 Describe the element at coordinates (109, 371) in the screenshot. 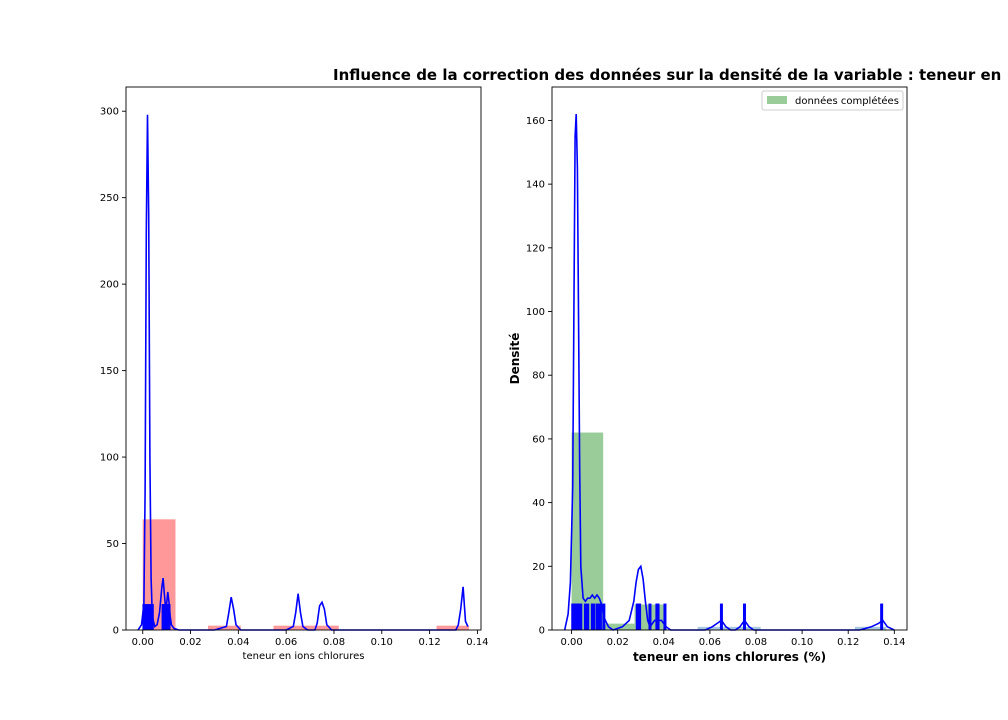

I see `y-tick-label: 150` at that location.